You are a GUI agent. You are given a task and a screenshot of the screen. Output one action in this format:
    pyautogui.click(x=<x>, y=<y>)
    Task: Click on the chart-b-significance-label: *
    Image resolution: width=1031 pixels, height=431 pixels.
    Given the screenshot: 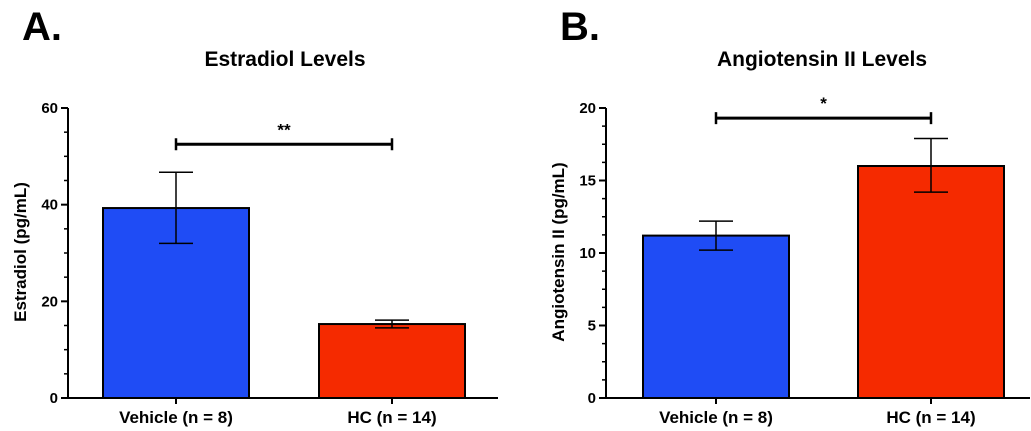 What is the action you would take?
    pyautogui.click(x=823, y=103)
    